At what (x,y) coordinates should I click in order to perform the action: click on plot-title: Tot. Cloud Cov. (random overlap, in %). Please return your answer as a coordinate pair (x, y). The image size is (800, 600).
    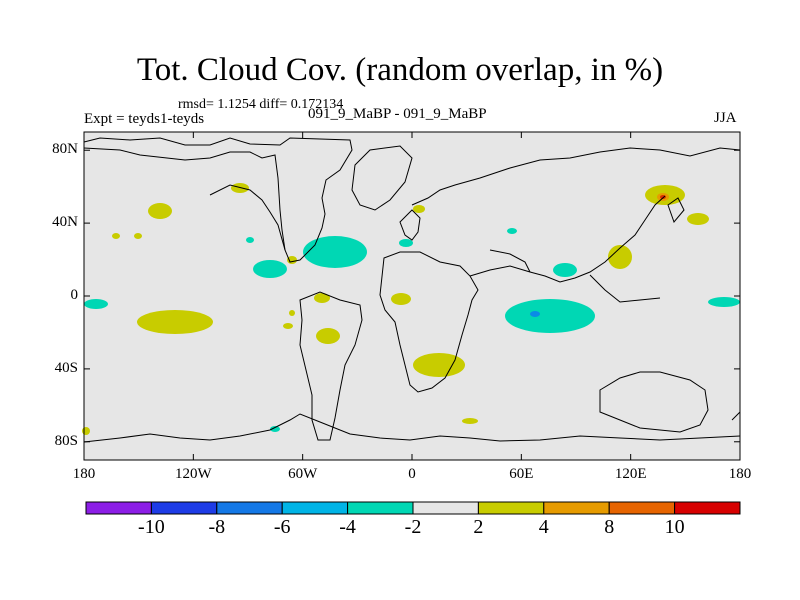
    Looking at the image, I should click on (400, 70).